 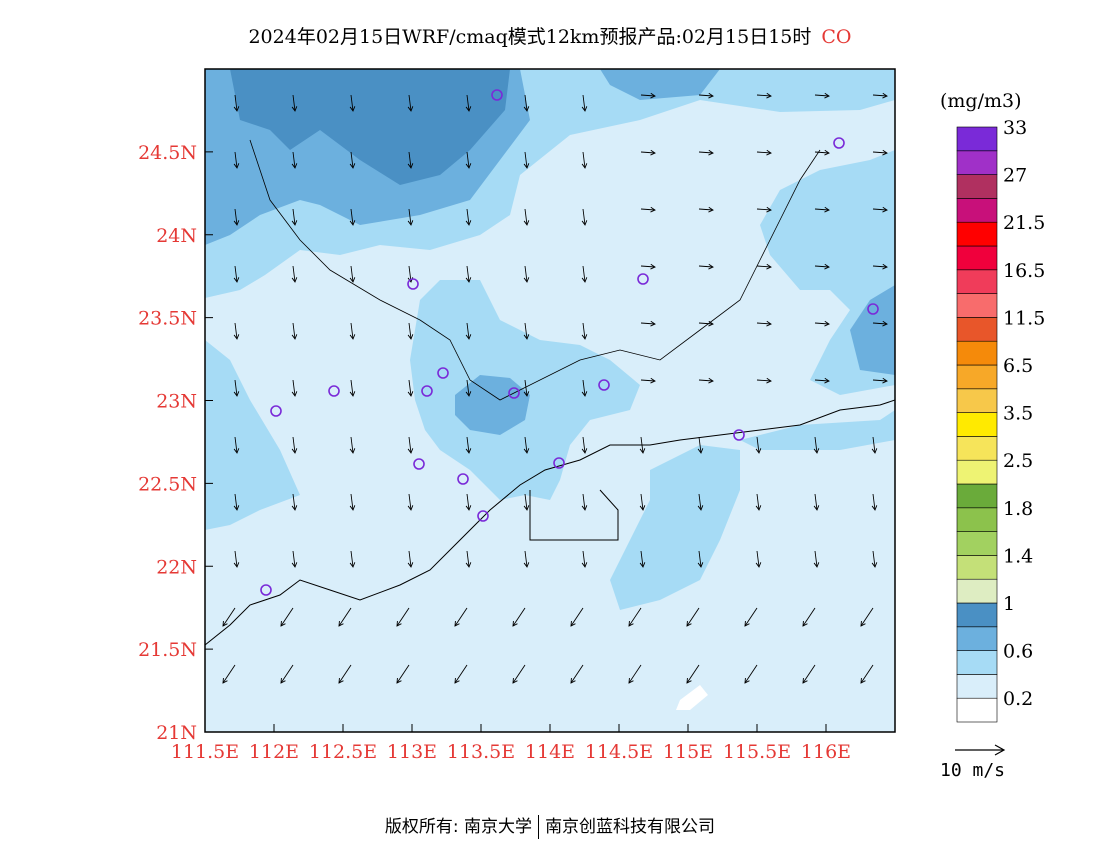 What do you see at coordinates (574, 515) in the screenshot?
I see `hk-box` at bounding box center [574, 515].